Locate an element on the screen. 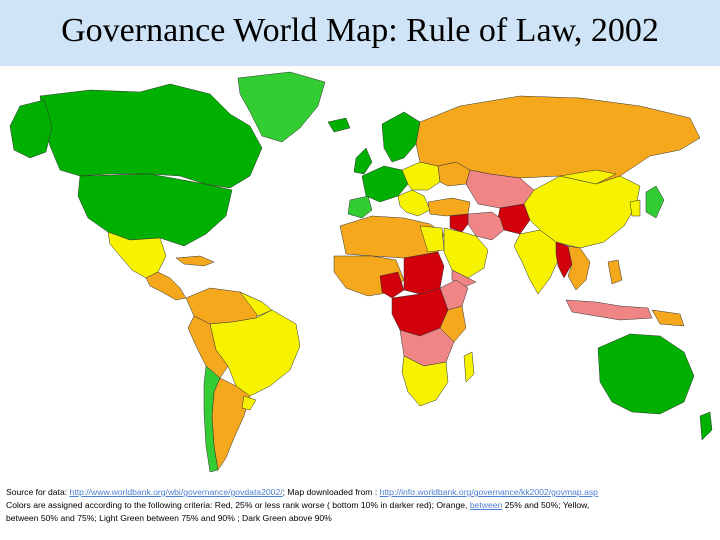  region-greenland is located at coordinates (281, 107).